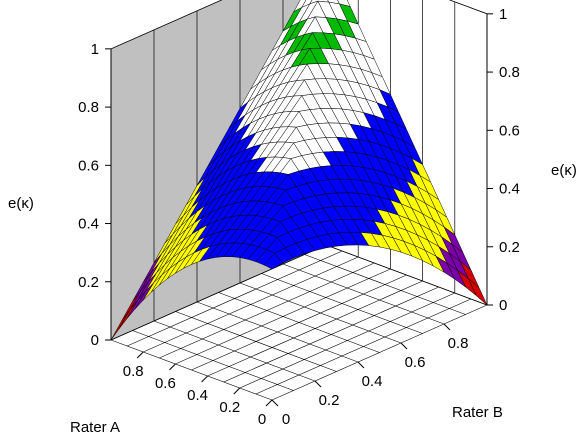 This screenshot has width=587, height=440. I want to click on z-tick-label-right: 0.6, so click(509, 130).